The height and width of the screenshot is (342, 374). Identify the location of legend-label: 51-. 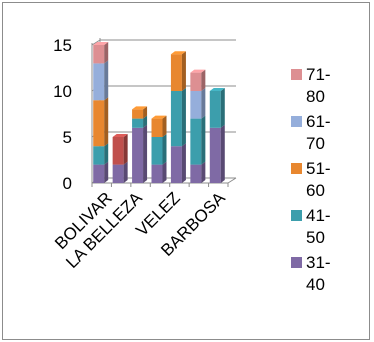
(318, 168).